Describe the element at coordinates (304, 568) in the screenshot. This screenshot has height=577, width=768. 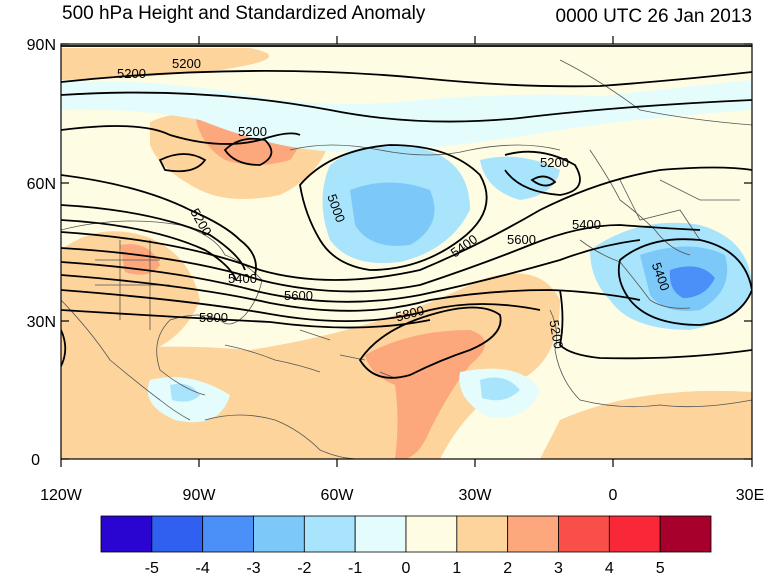
I see `colorbar-label: -2` at that location.